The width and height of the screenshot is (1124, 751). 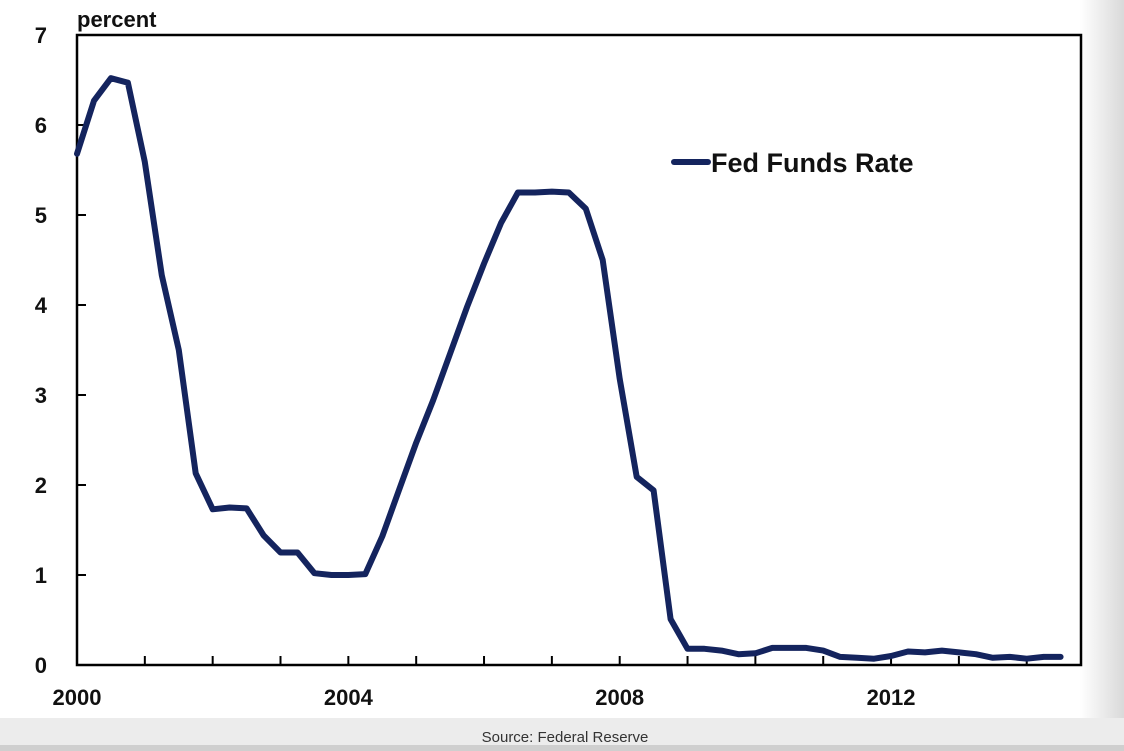 What do you see at coordinates (41, 395) in the screenshot?
I see `y-tick-label: 3` at bounding box center [41, 395].